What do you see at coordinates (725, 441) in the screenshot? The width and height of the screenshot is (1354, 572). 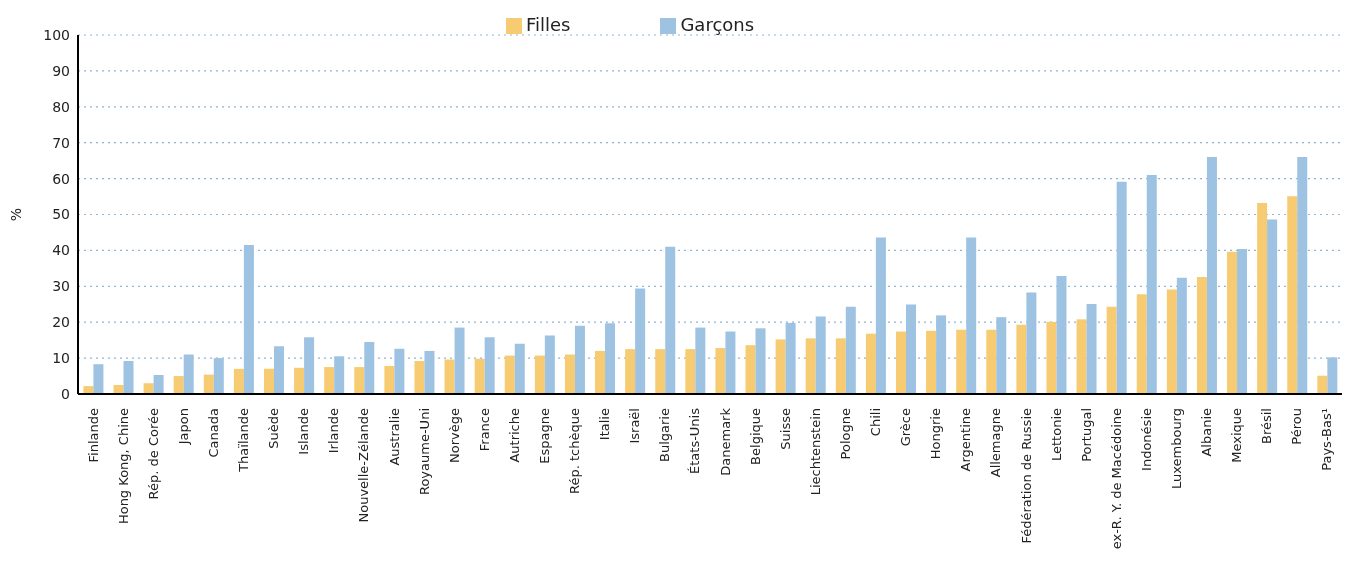 I see `x-tick-label: Danemark` at bounding box center [725, 441].